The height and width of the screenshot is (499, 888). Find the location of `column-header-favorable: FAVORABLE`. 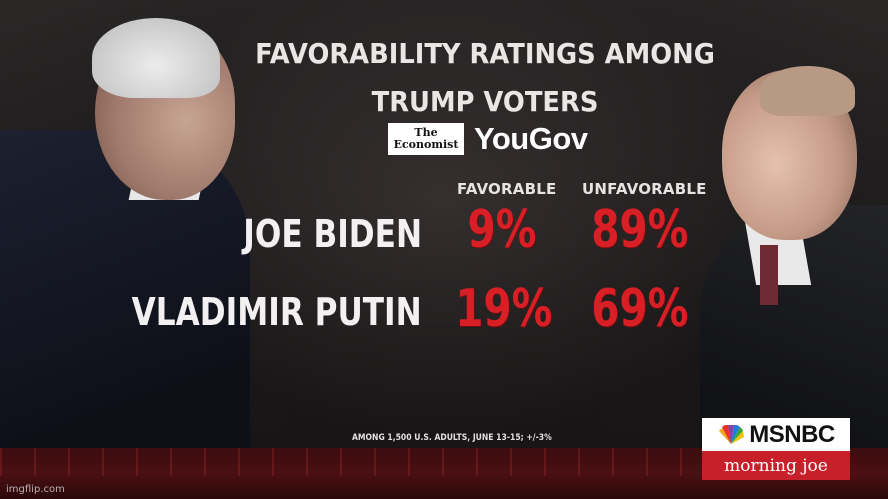

column-header-favorable: FAVORABLE is located at coordinates (507, 189).